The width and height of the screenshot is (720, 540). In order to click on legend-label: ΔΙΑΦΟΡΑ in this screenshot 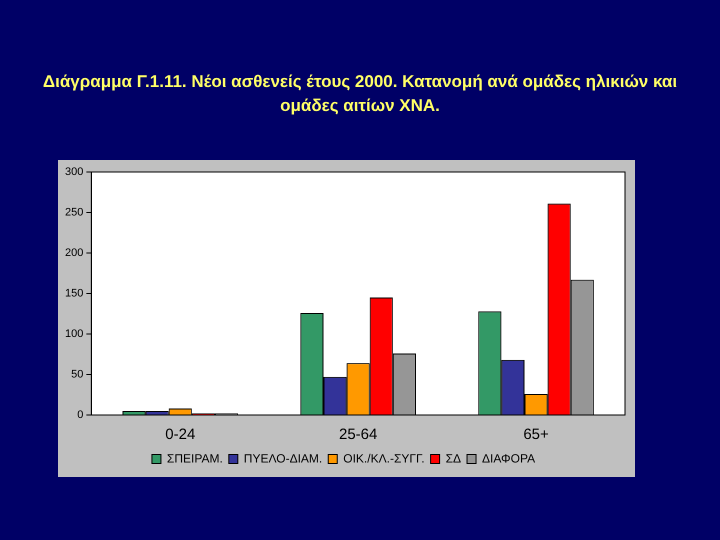, I will do `click(509, 458)`.